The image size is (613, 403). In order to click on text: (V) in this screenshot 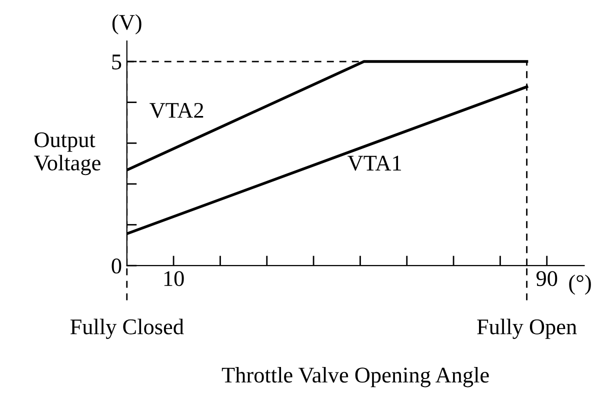, I will do `click(127, 24)`.